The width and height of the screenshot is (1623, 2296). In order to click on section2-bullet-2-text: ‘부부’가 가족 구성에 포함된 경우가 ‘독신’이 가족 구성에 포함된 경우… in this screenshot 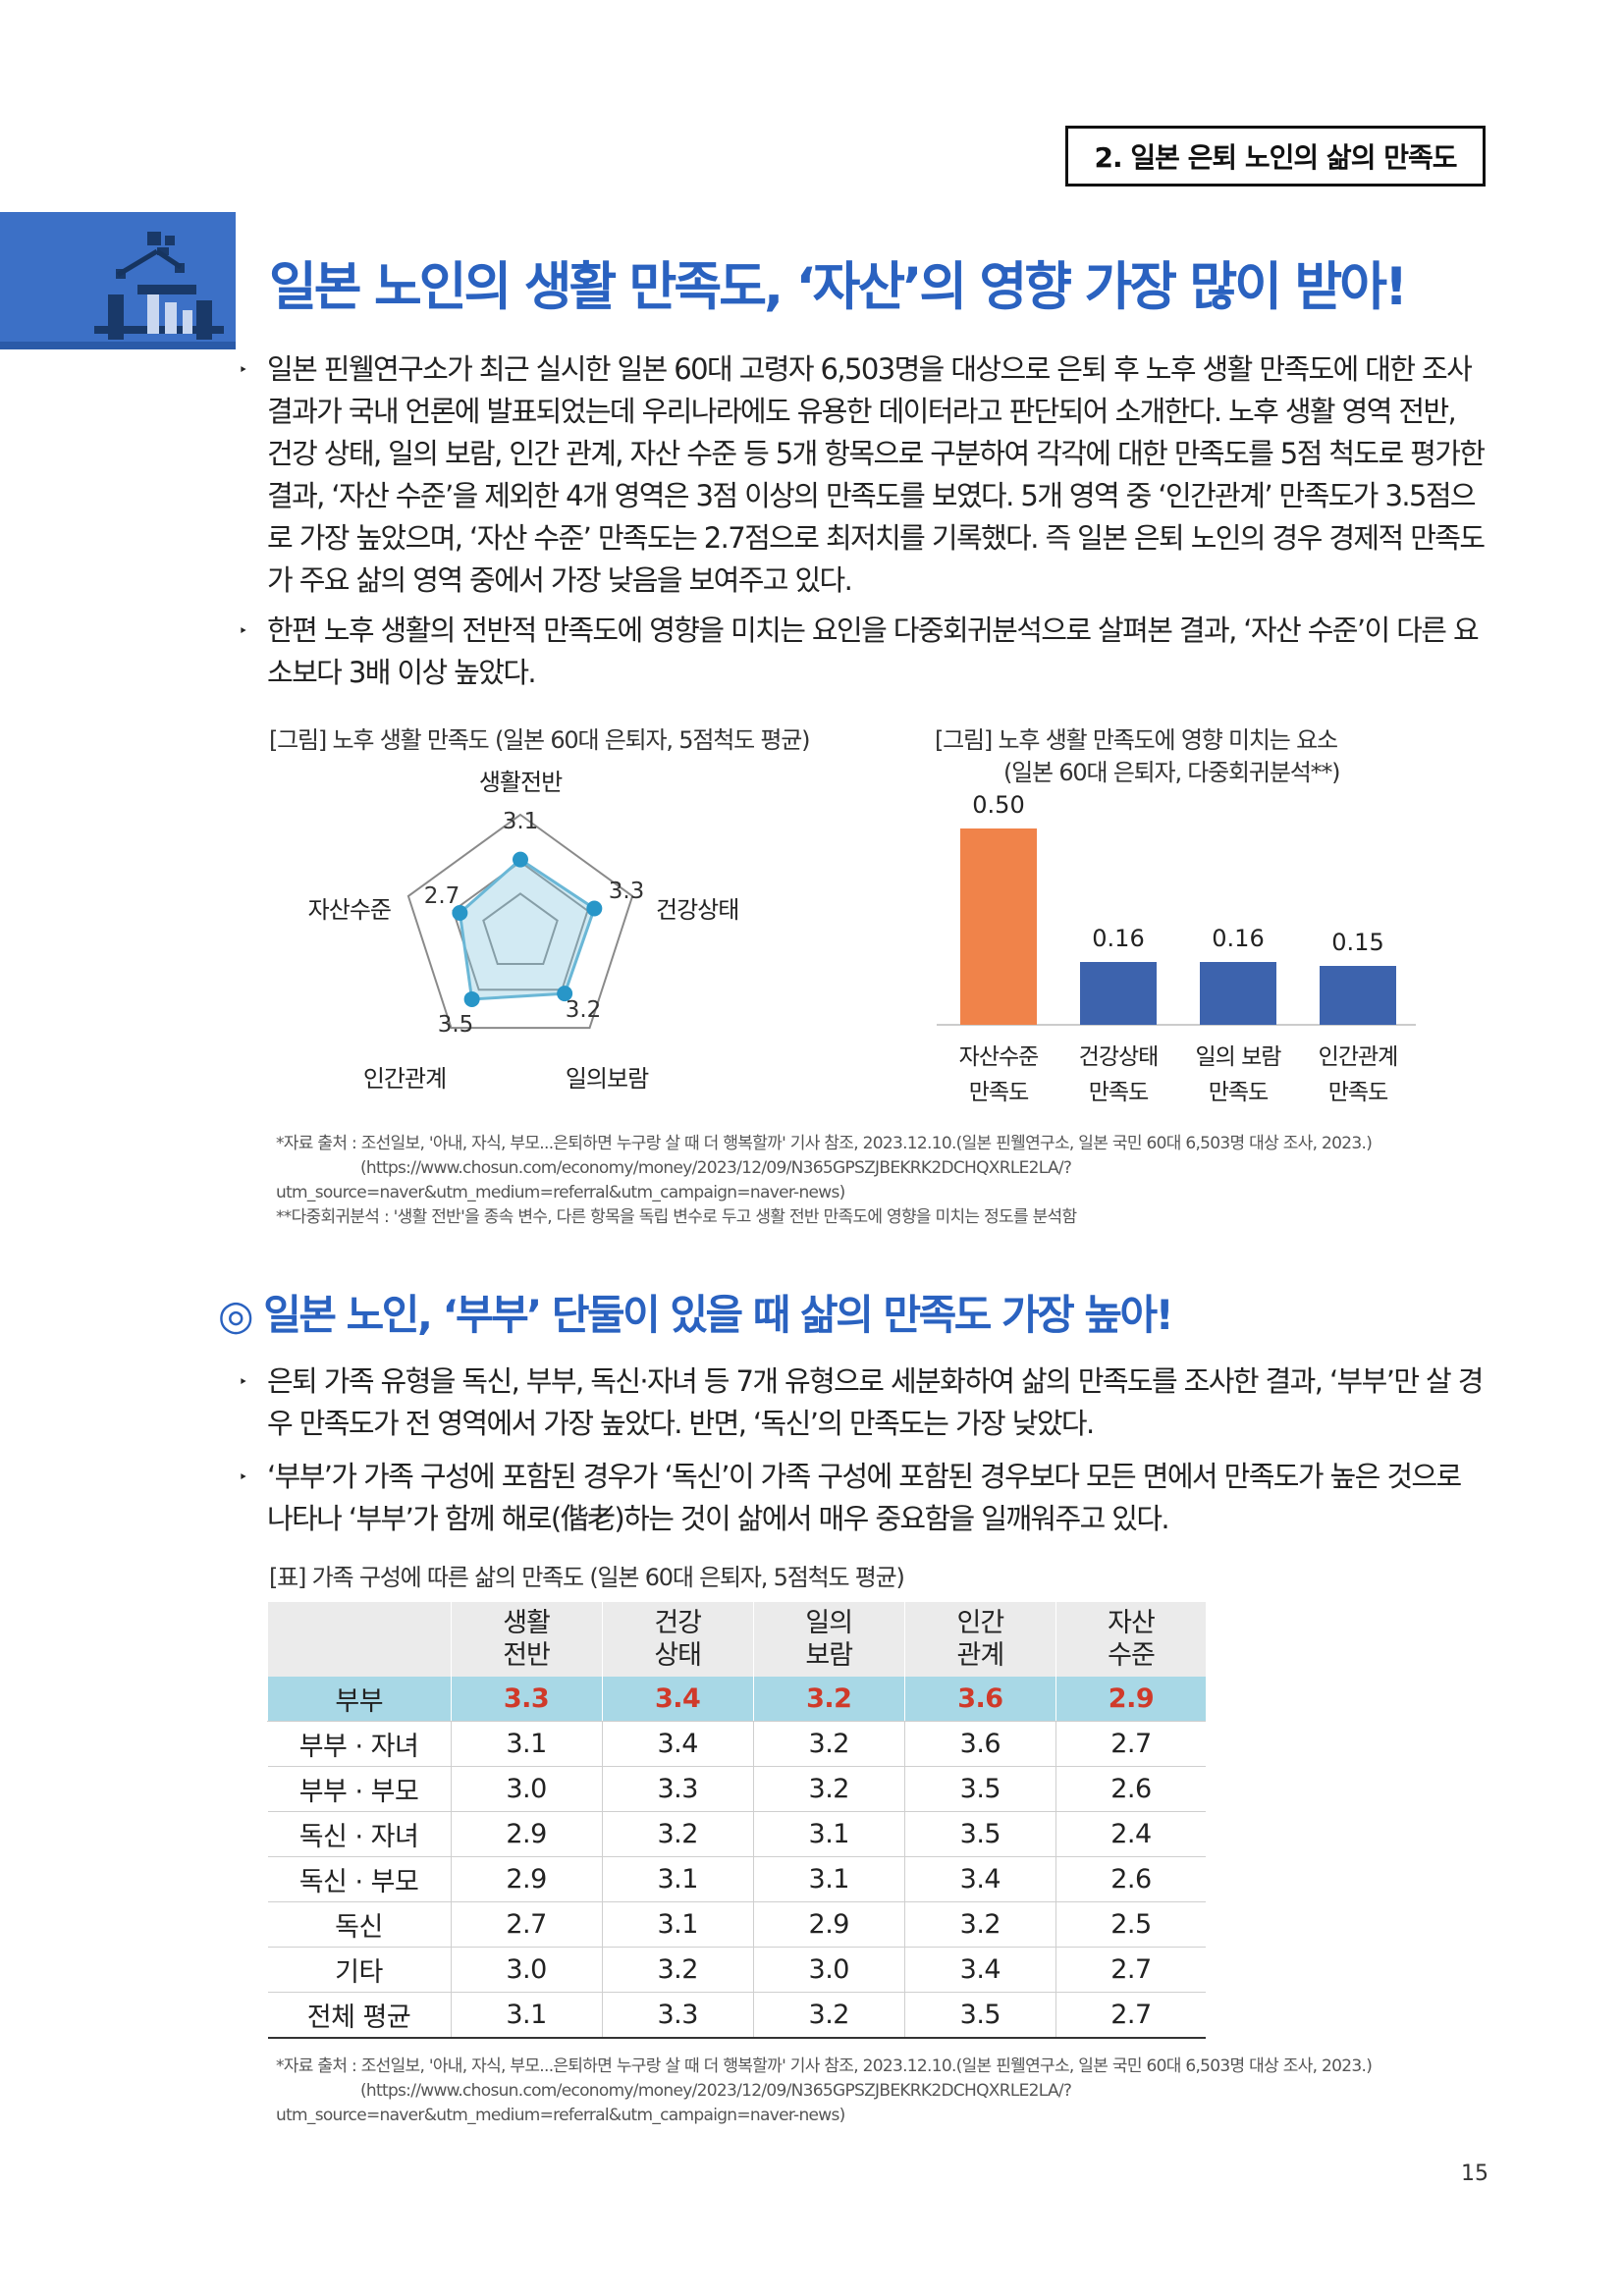, I will do `click(864, 1497)`.